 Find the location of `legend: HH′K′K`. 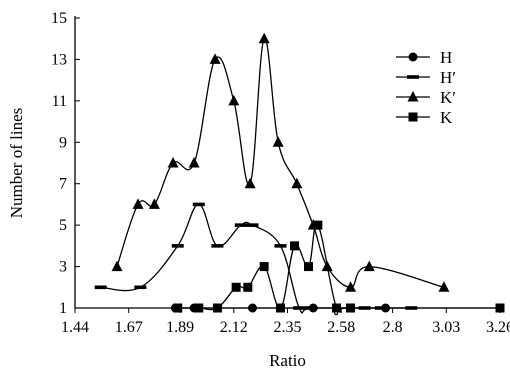

legend: HH′K′K is located at coordinates (426, 87).